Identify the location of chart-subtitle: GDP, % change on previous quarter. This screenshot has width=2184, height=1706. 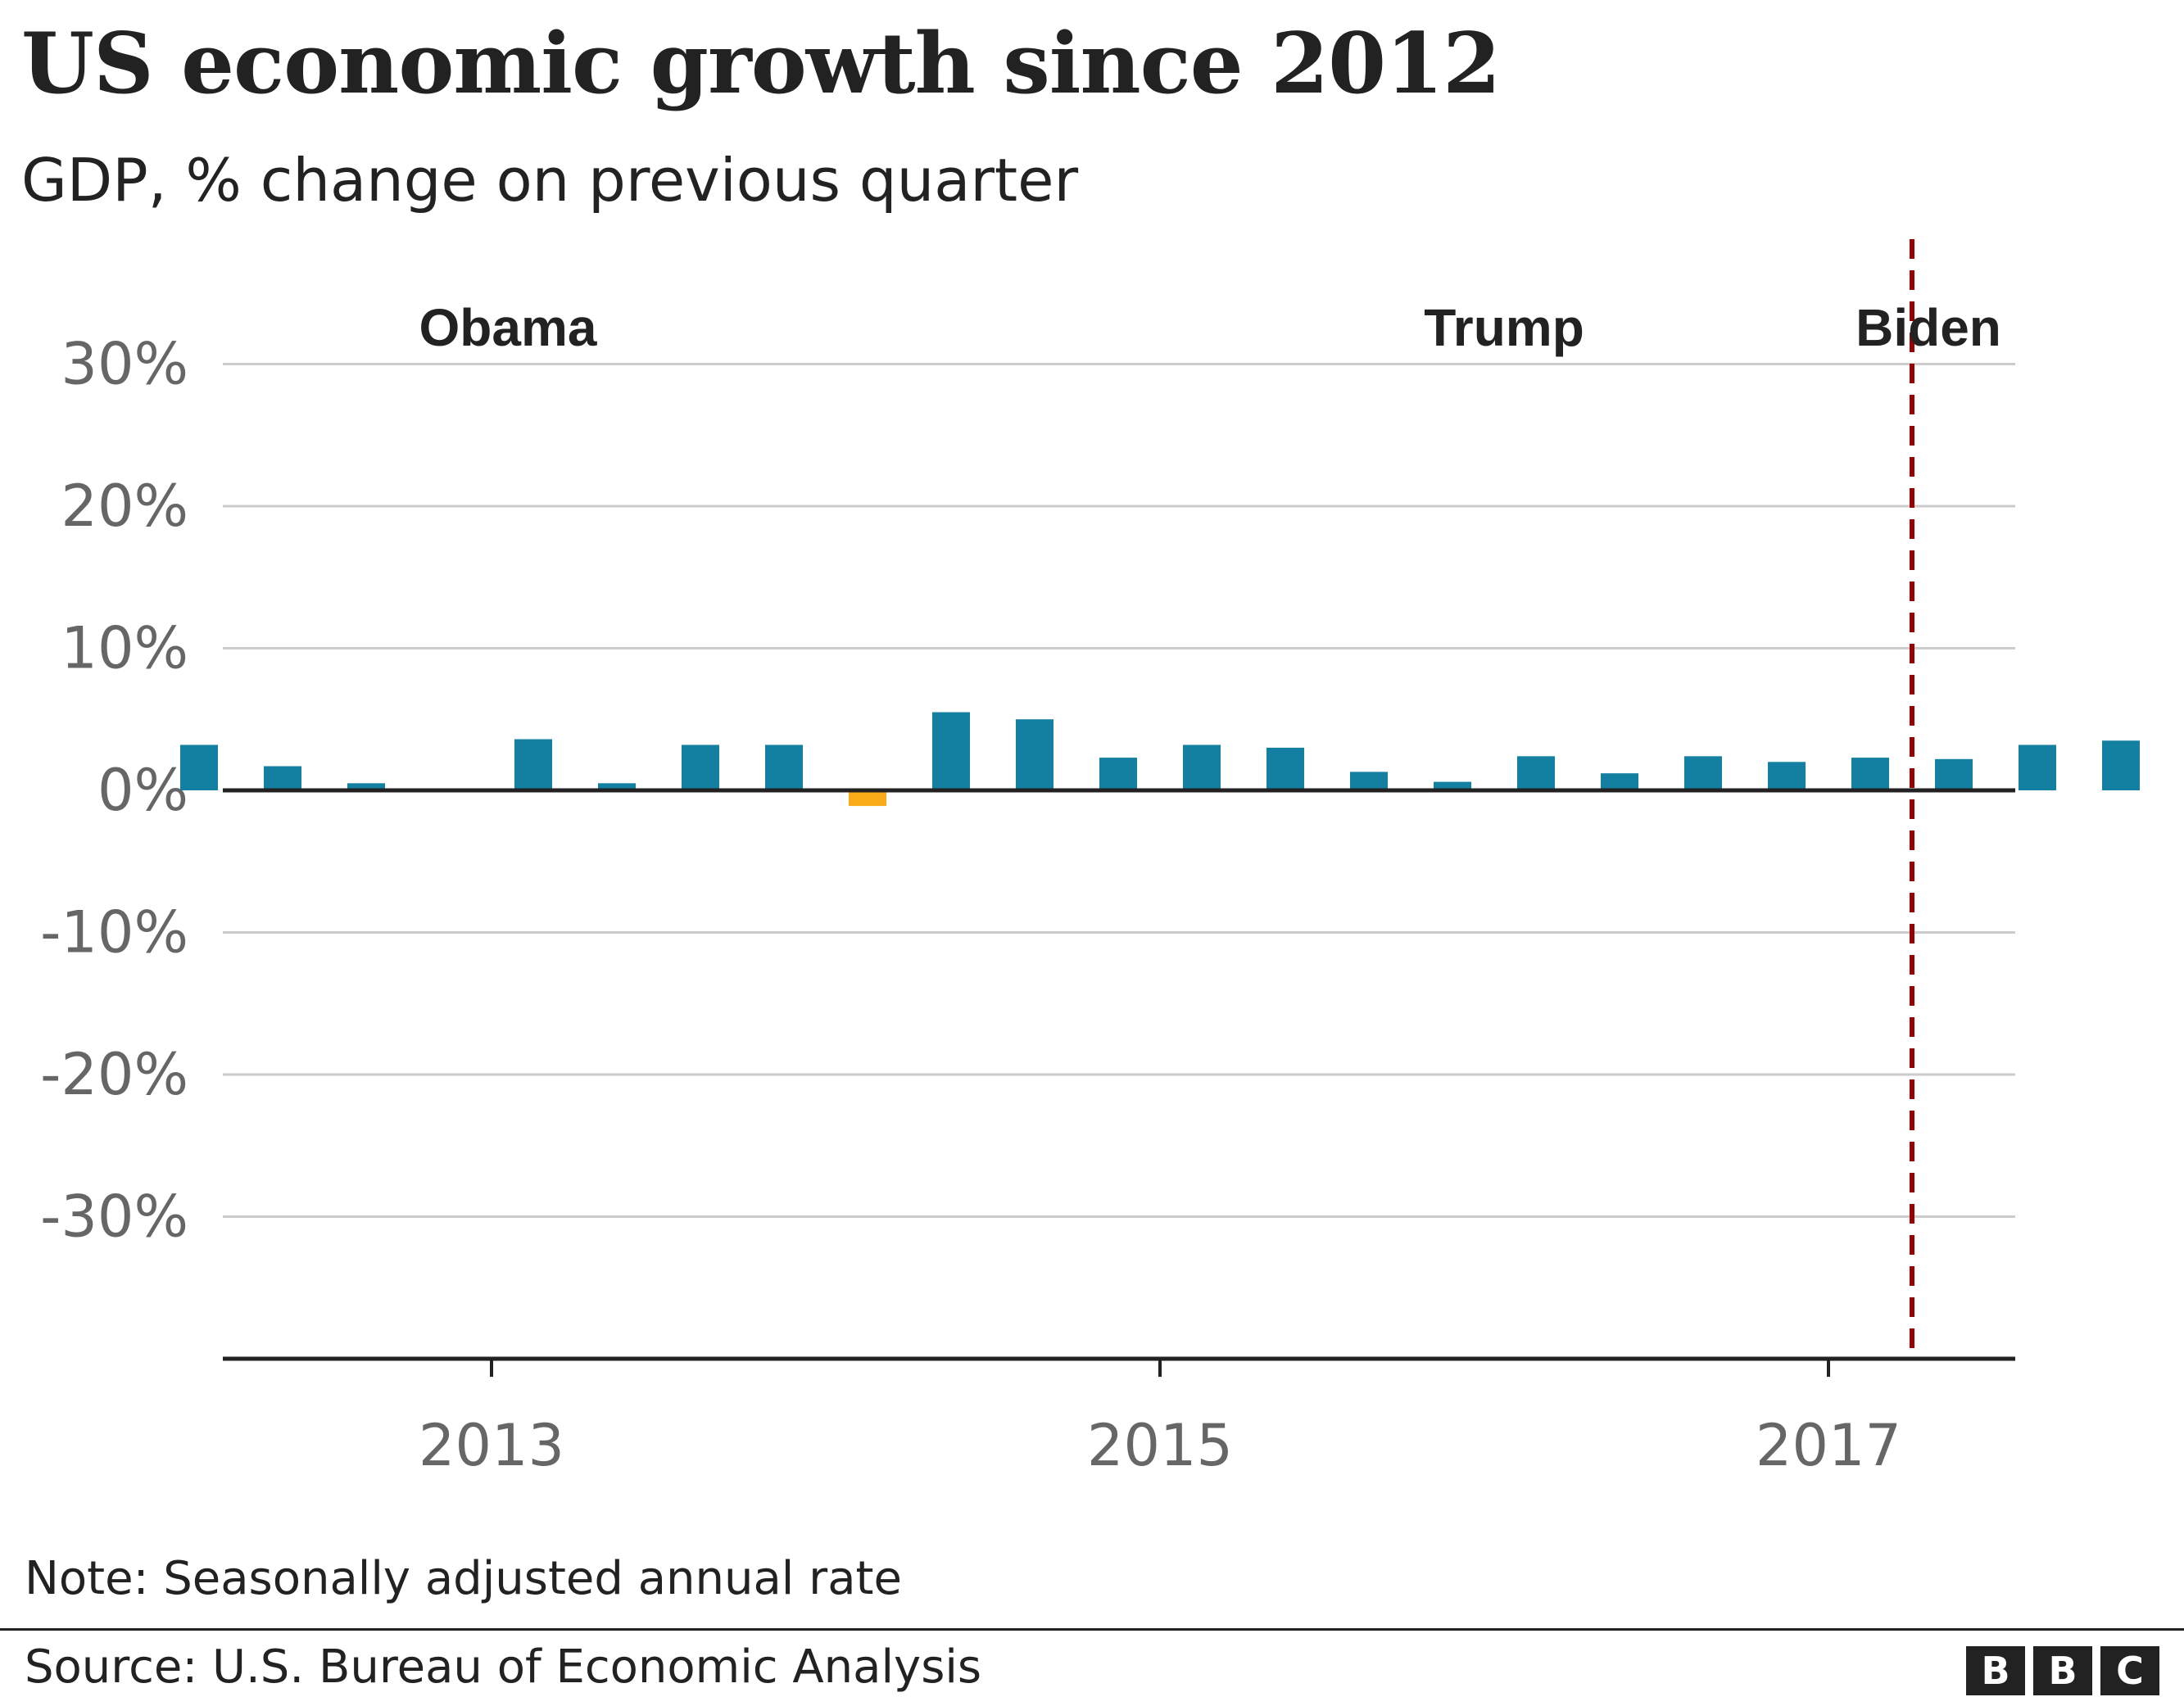
(550, 180).